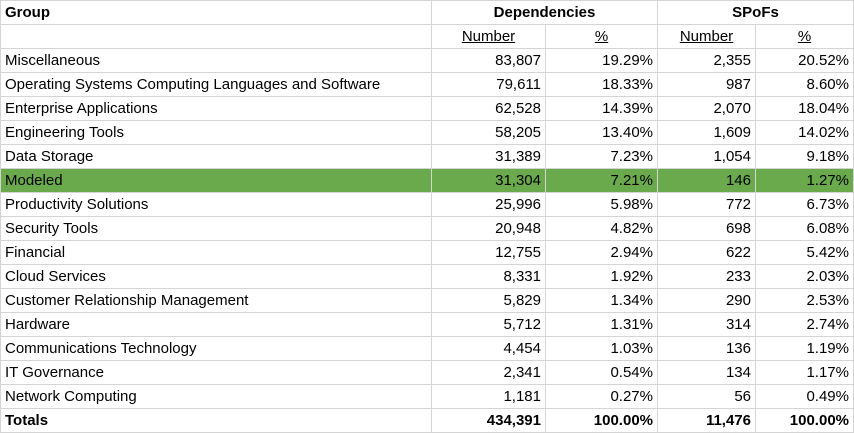 Image resolution: width=854 pixels, height=433 pixels. Describe the element at coordinates (706, 228) in the screenshot. I see `spofs-number-cell: 698` at that location.